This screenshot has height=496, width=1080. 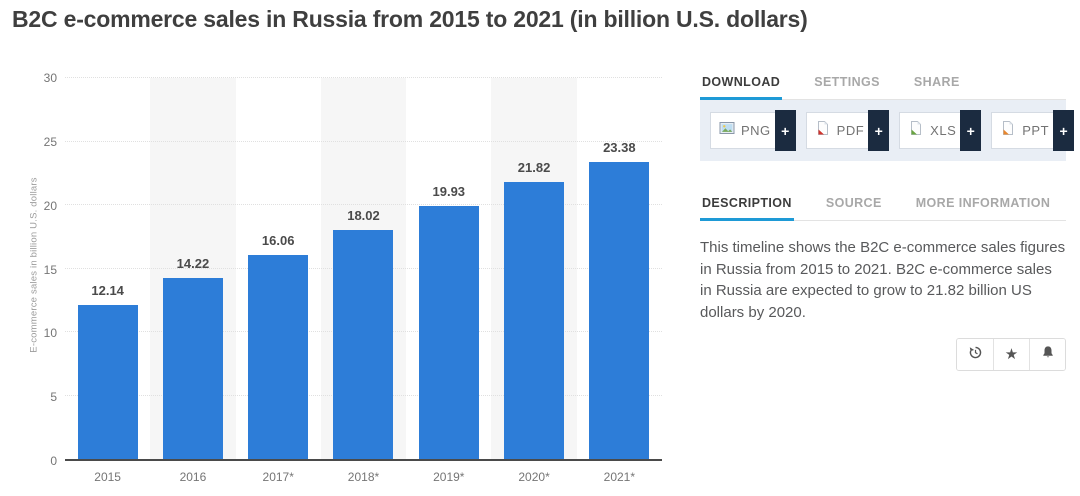 I want to click on bar-2019*, so click(x=448, y=332).